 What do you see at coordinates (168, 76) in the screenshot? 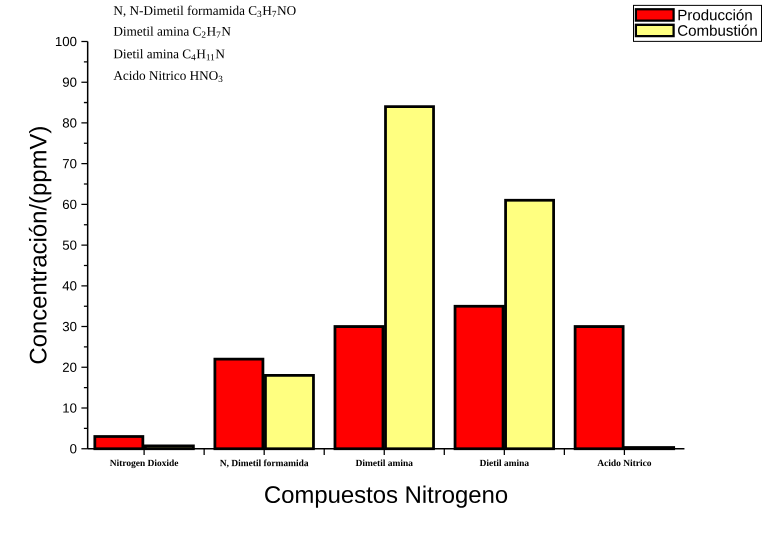
I see `annotation: Acido Nitrico HNO$_{3}$` at bounding box center [168, 76].